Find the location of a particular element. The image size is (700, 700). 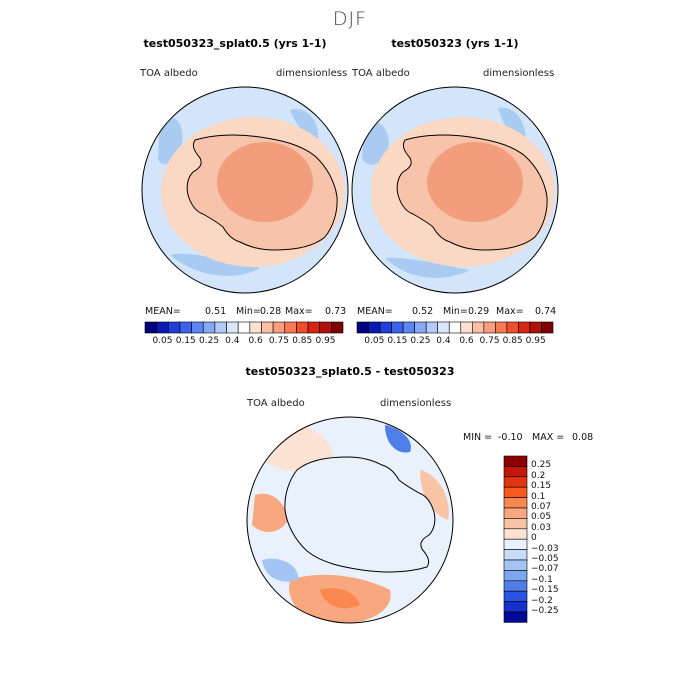

diff-map is located at coordinates (350, 520).